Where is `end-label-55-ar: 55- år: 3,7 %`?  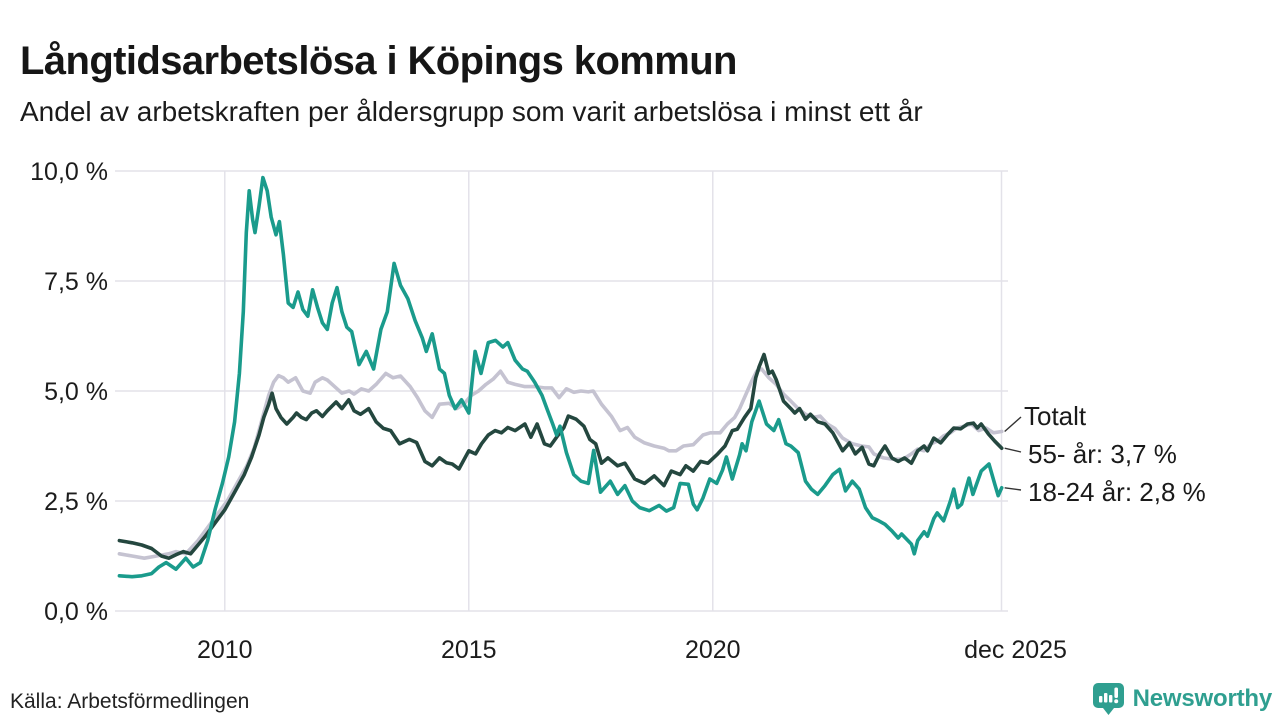
end-label-55-ar: 55- år: 3,7 % is located at coordinates (1102, 454).